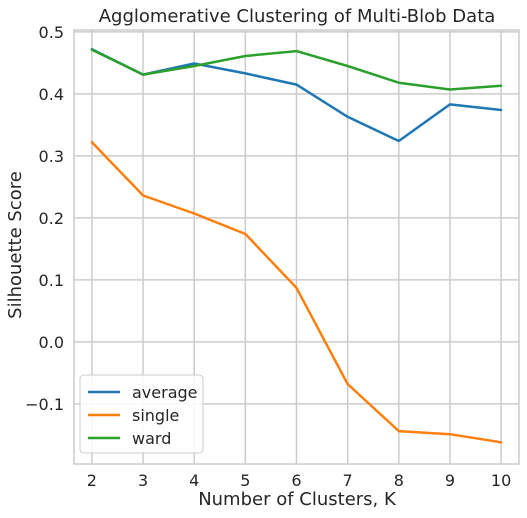 This screenshot has height=518, width=527. I want to click on y-tick-label: 0.5, so click(51, 32).